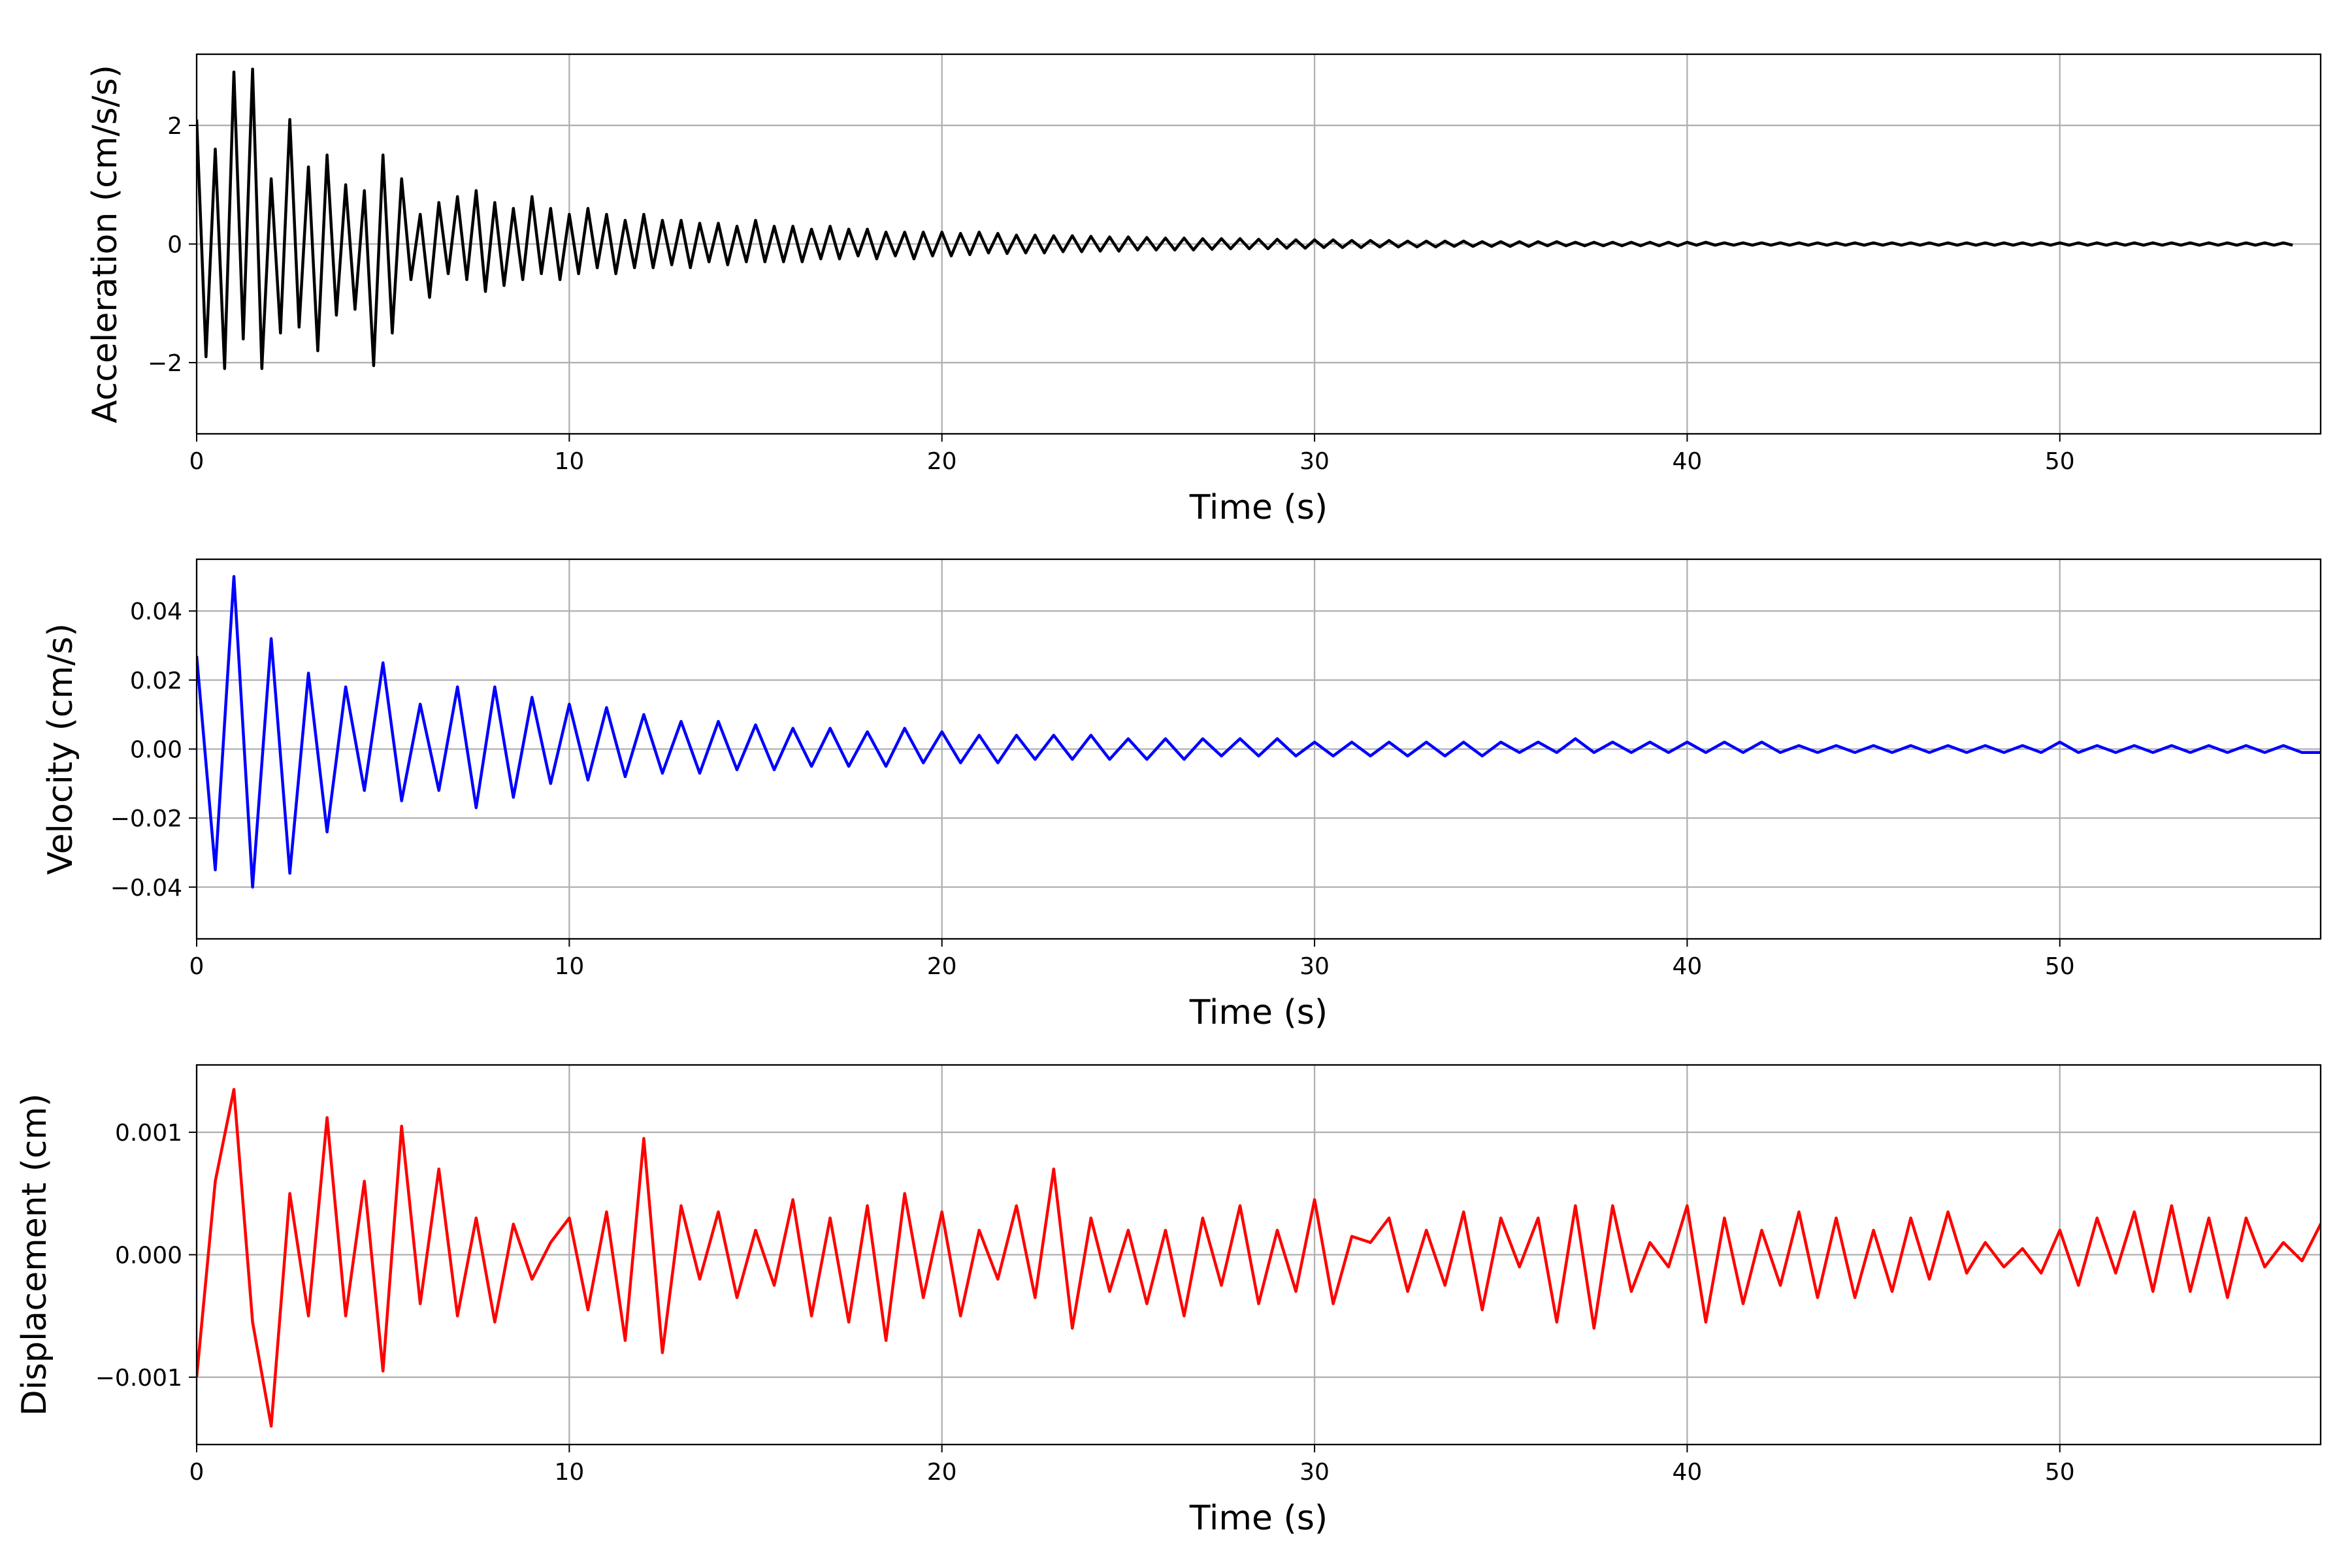 This screenshot has height=1568, width=2352. I want to click on y-tick-label: 0, so click(174, 245).